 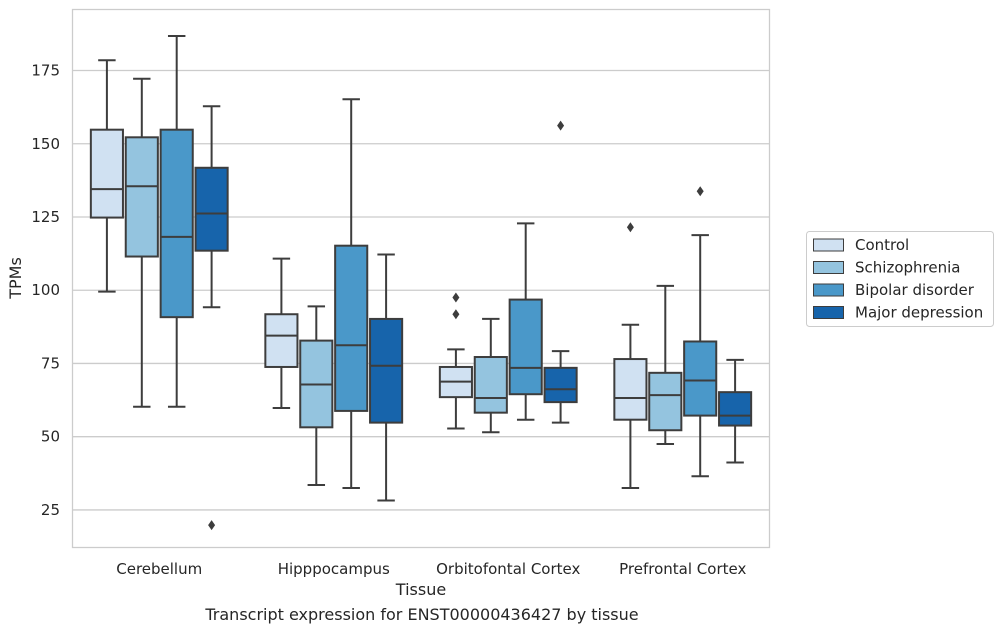 I want to click on x-tick-label: Orbitofontal Cortex, so click(x=508, y=569).